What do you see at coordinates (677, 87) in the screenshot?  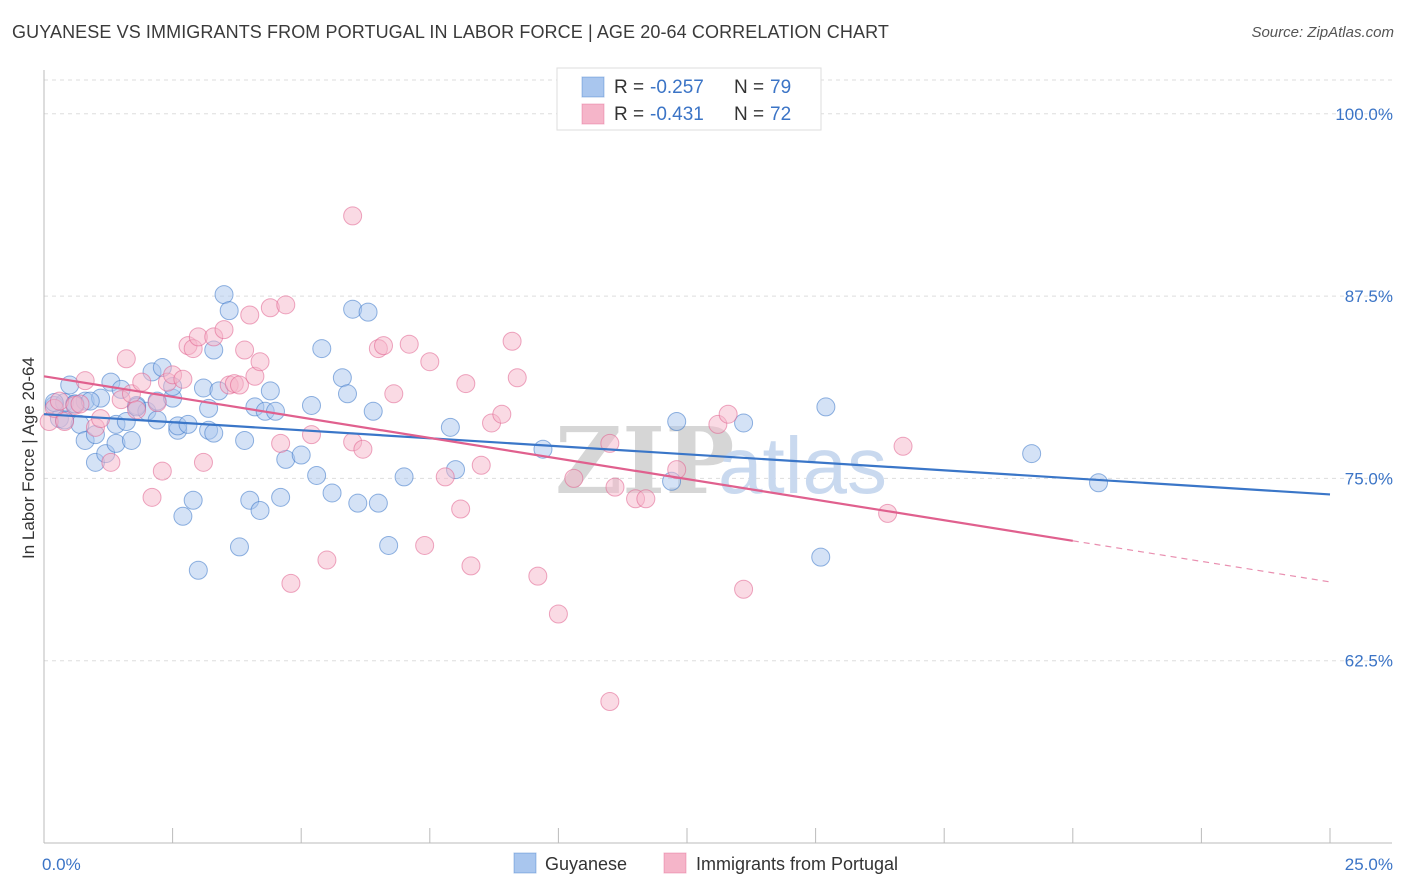 I see `legend-r-value: -0.257` at bounding box center [677, 87].